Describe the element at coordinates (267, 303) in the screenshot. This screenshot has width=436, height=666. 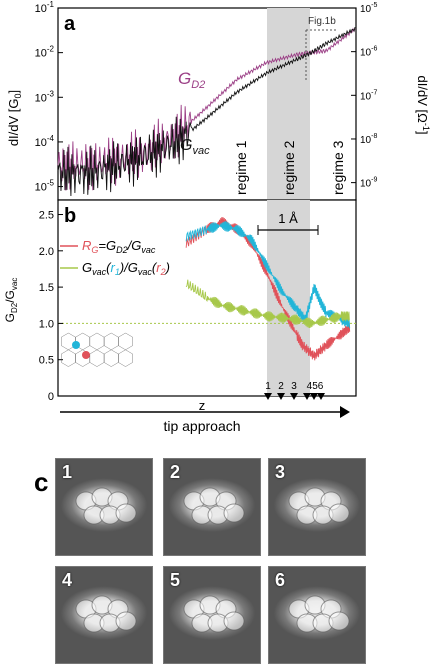
I see `series-line-b-gvac-r1-gvac-r2-` at that location.